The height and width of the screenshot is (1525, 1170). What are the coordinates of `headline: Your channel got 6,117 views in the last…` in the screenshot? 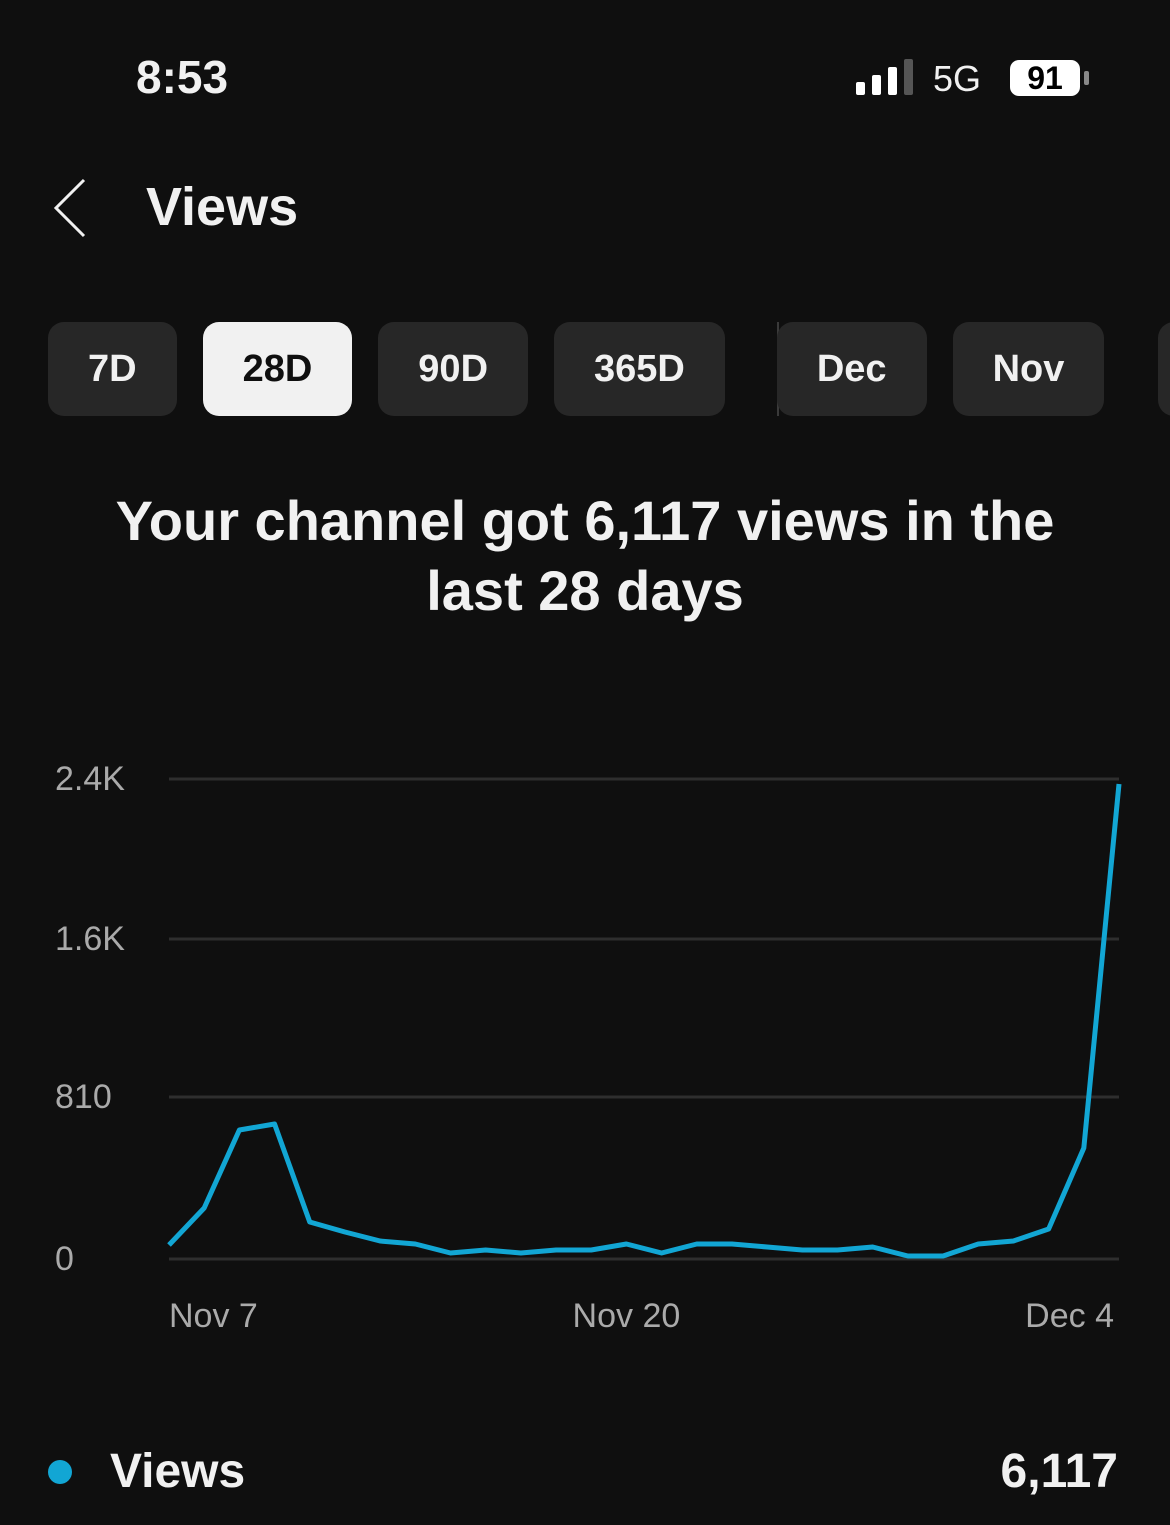 It's located at (585, 555).